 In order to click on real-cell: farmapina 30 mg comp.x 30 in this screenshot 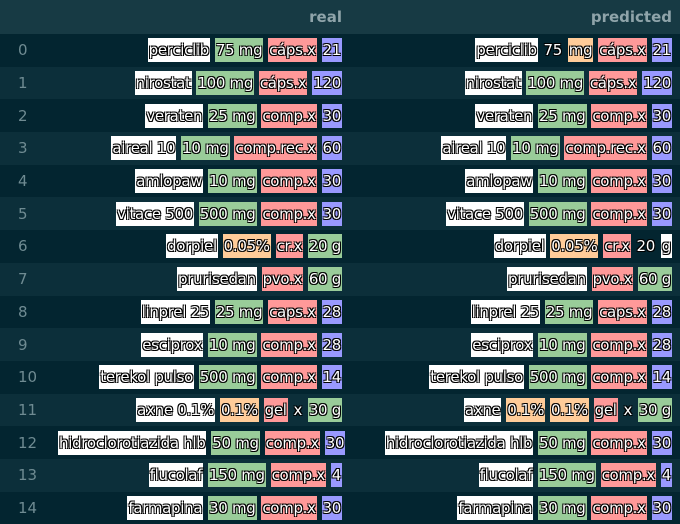, I will do `click(204, 508)`.